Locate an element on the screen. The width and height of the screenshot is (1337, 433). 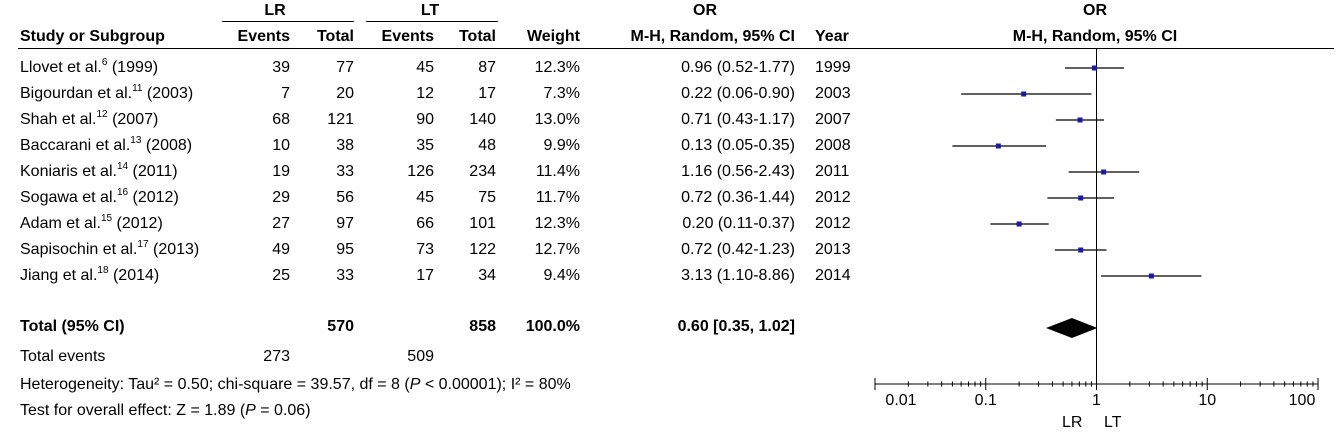
lt-events: 12 is located at coordinates (425, 93).